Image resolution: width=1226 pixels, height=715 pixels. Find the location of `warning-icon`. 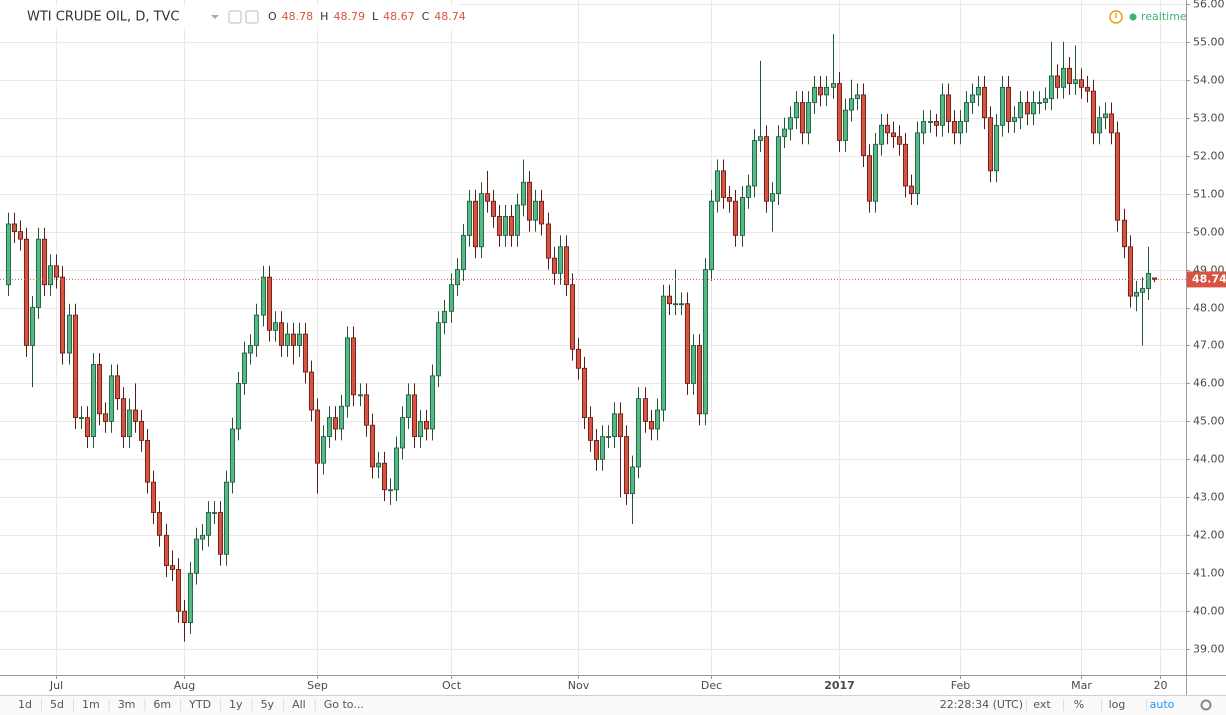

warning-icon is located at coordinates (1116, 17).